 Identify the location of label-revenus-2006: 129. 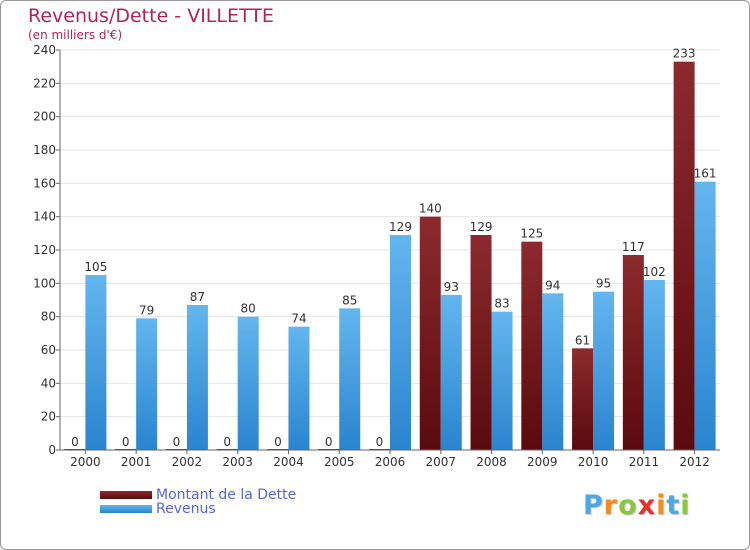
(400, 227).